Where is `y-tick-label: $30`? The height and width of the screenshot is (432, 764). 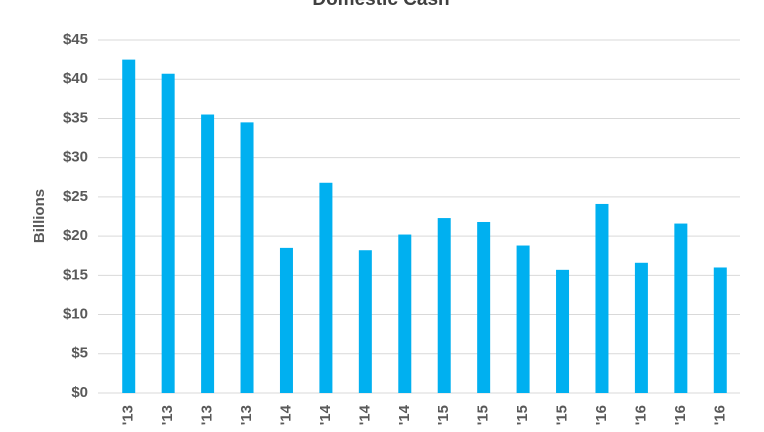
y-tick-label: $30 is located at coordinates (75, 157).